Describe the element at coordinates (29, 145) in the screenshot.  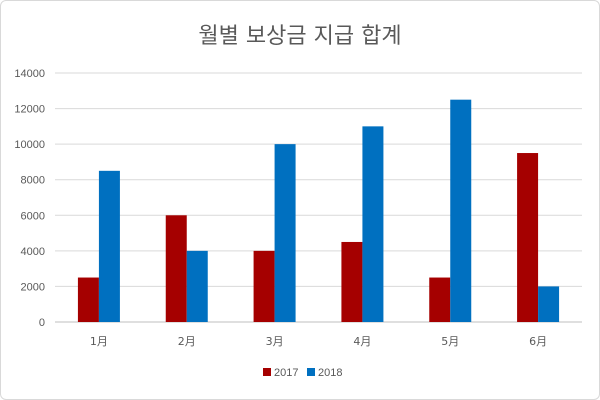
I see `y-tick-label: 10000` at that location.